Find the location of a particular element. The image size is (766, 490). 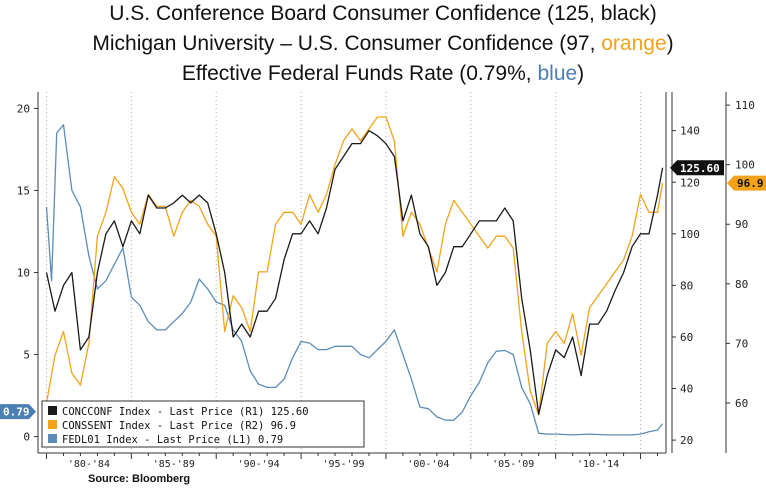

fedl01-end-tag-text: 0.79 is located at coordinates (16, 412).